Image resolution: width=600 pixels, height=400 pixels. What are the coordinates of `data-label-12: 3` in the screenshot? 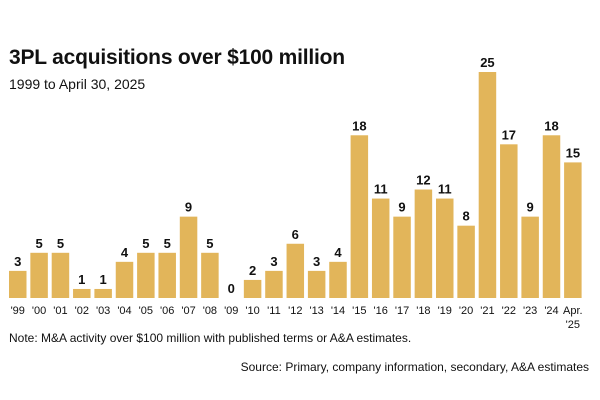 It's located at (273, 261).